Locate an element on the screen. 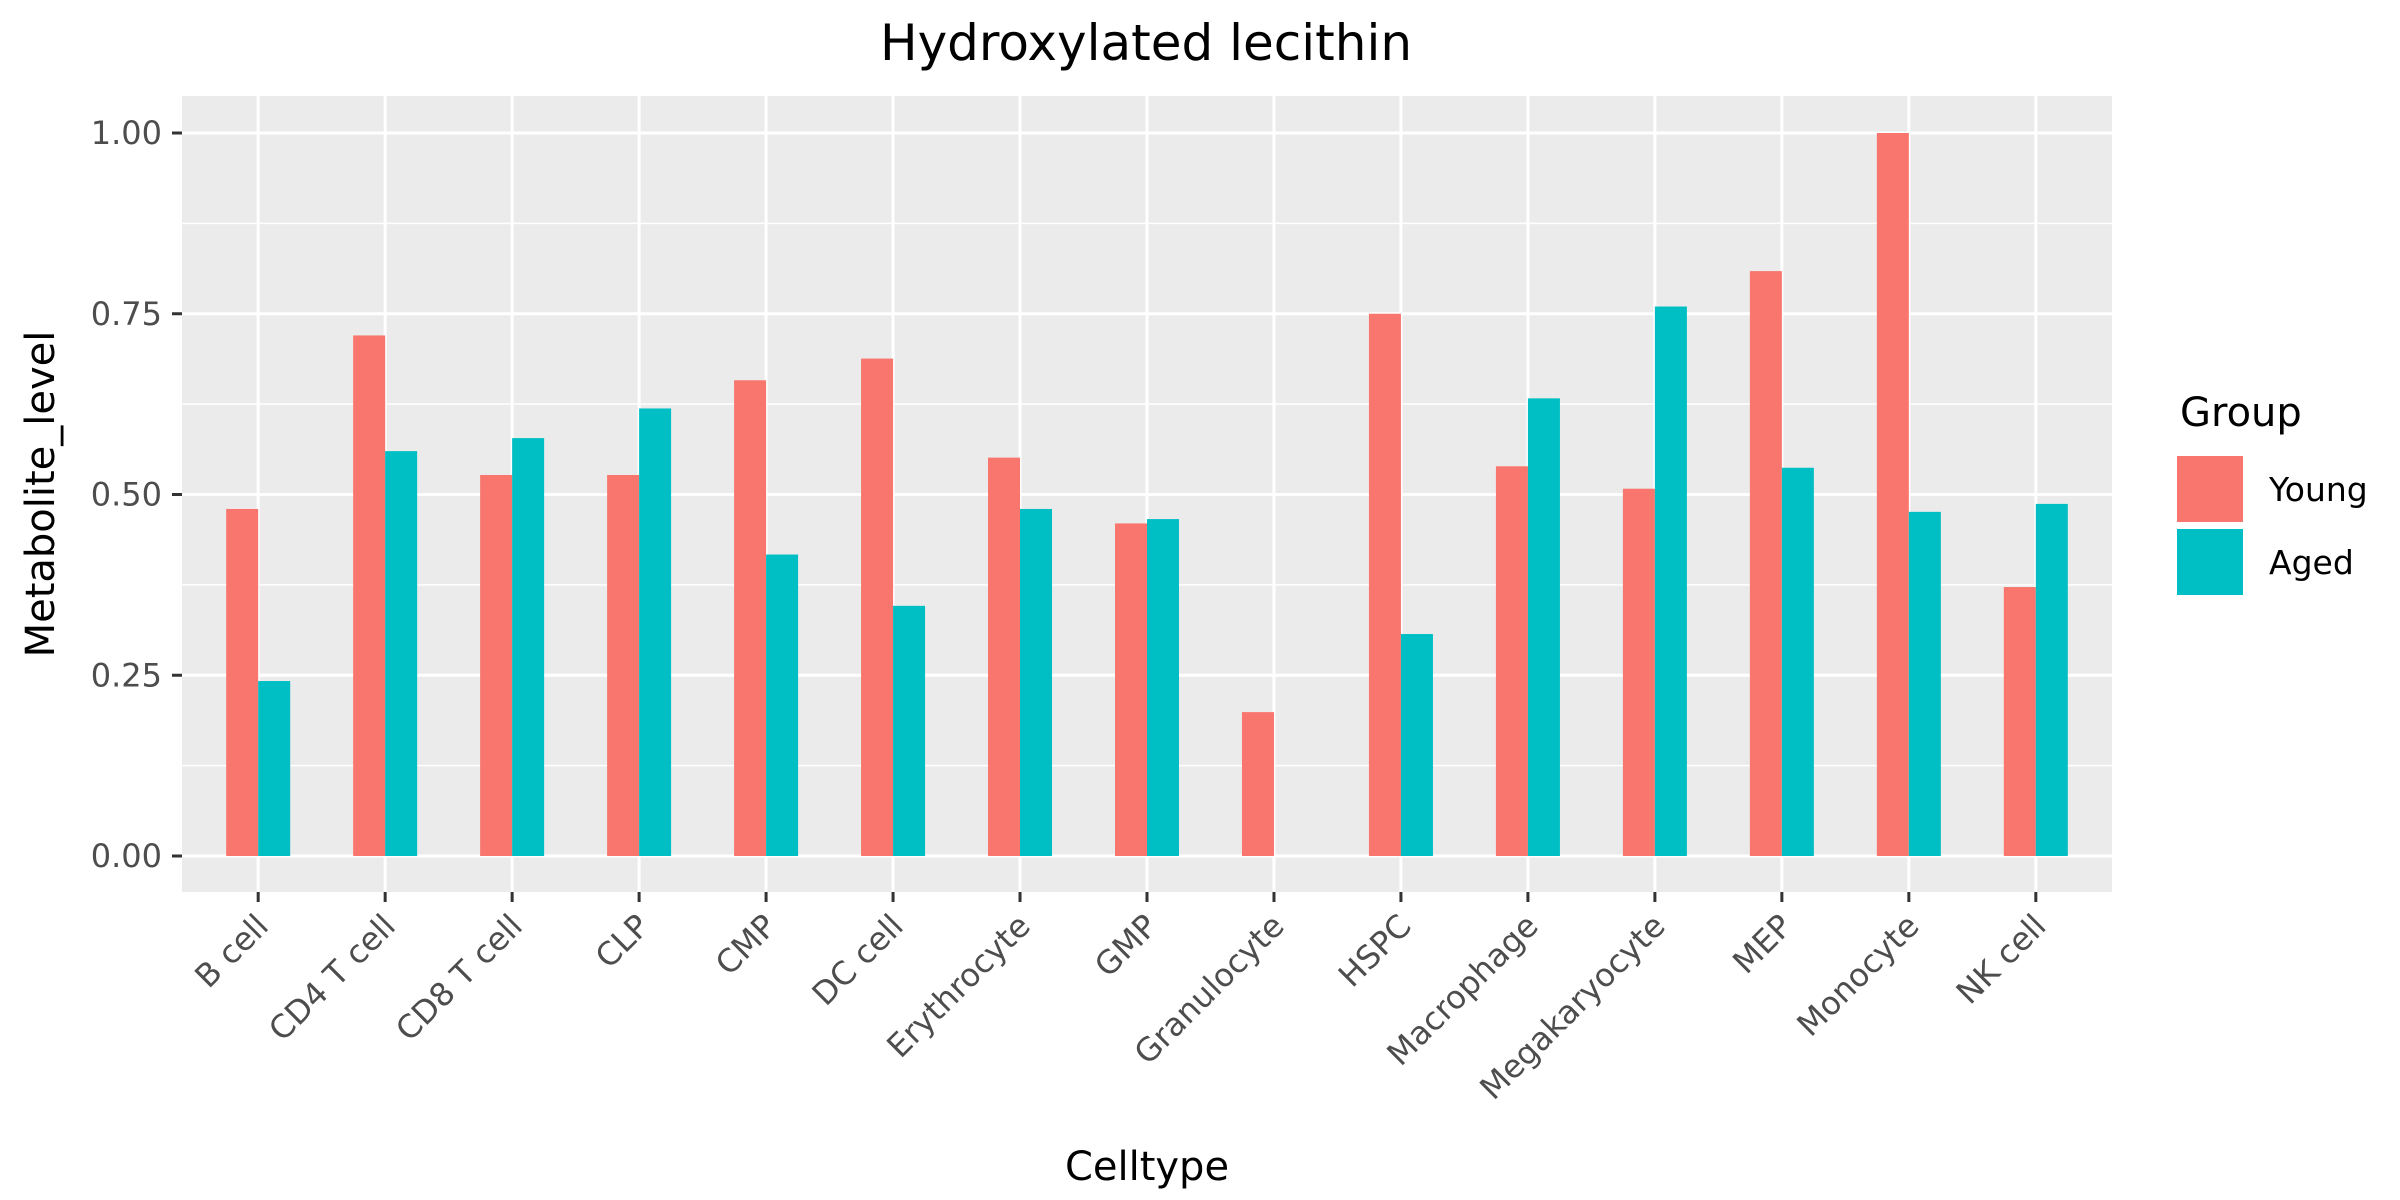  y-tick-label: 1.00 is located at coordinates (126, 133).